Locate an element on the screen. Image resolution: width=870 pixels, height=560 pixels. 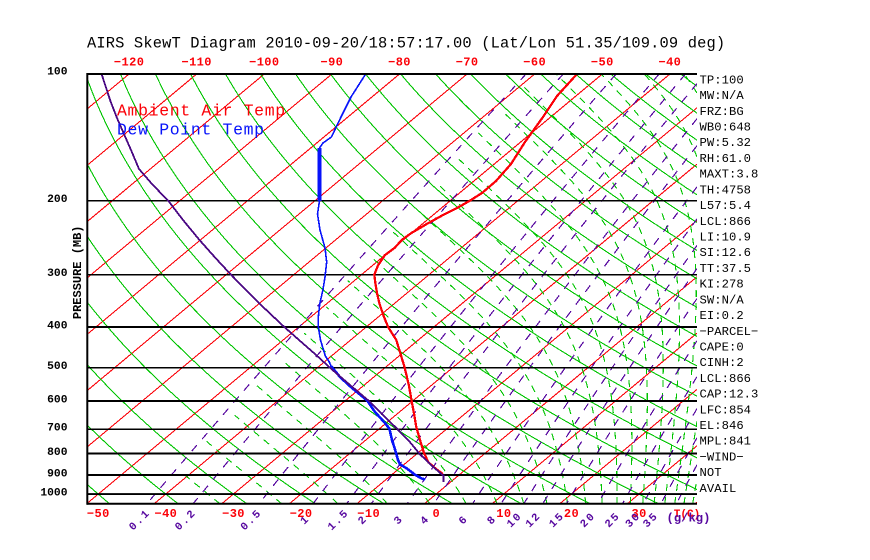
svg-text: (g/kg) is located at coordinates (689, 519).